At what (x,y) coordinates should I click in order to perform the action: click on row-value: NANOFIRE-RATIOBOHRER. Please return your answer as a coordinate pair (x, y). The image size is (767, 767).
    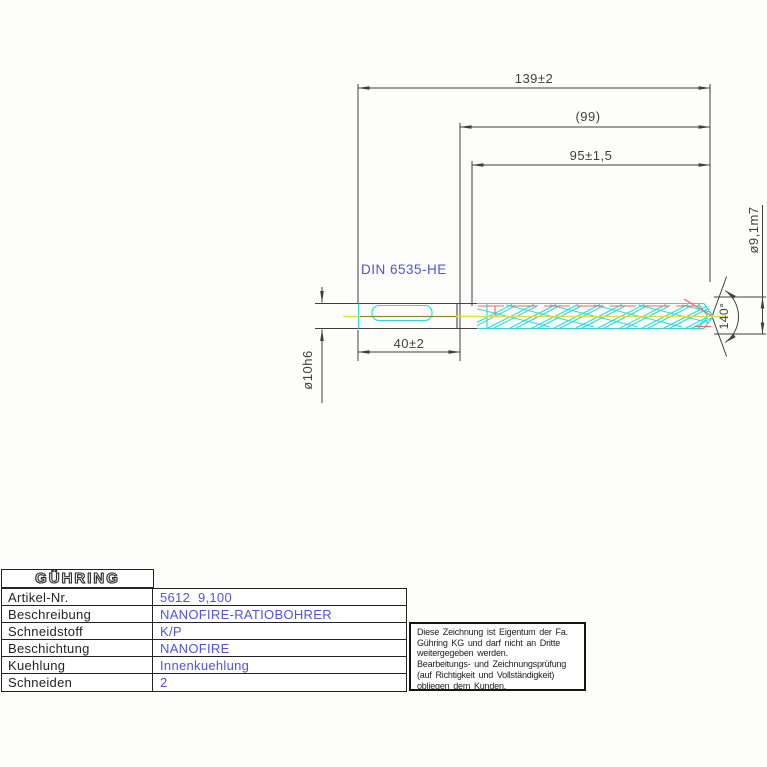
    Looking at the image, I should click on (246, 614).